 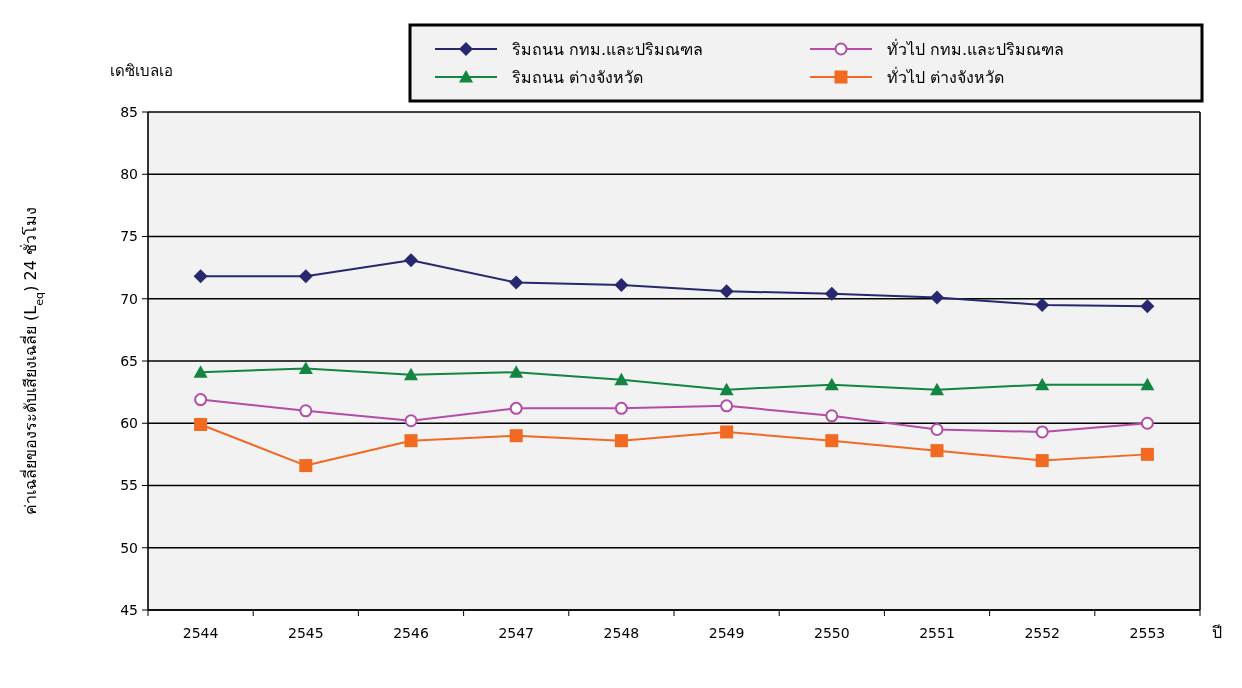 I want to click on x-tick-label: 2551, so click(x=937, y=633).